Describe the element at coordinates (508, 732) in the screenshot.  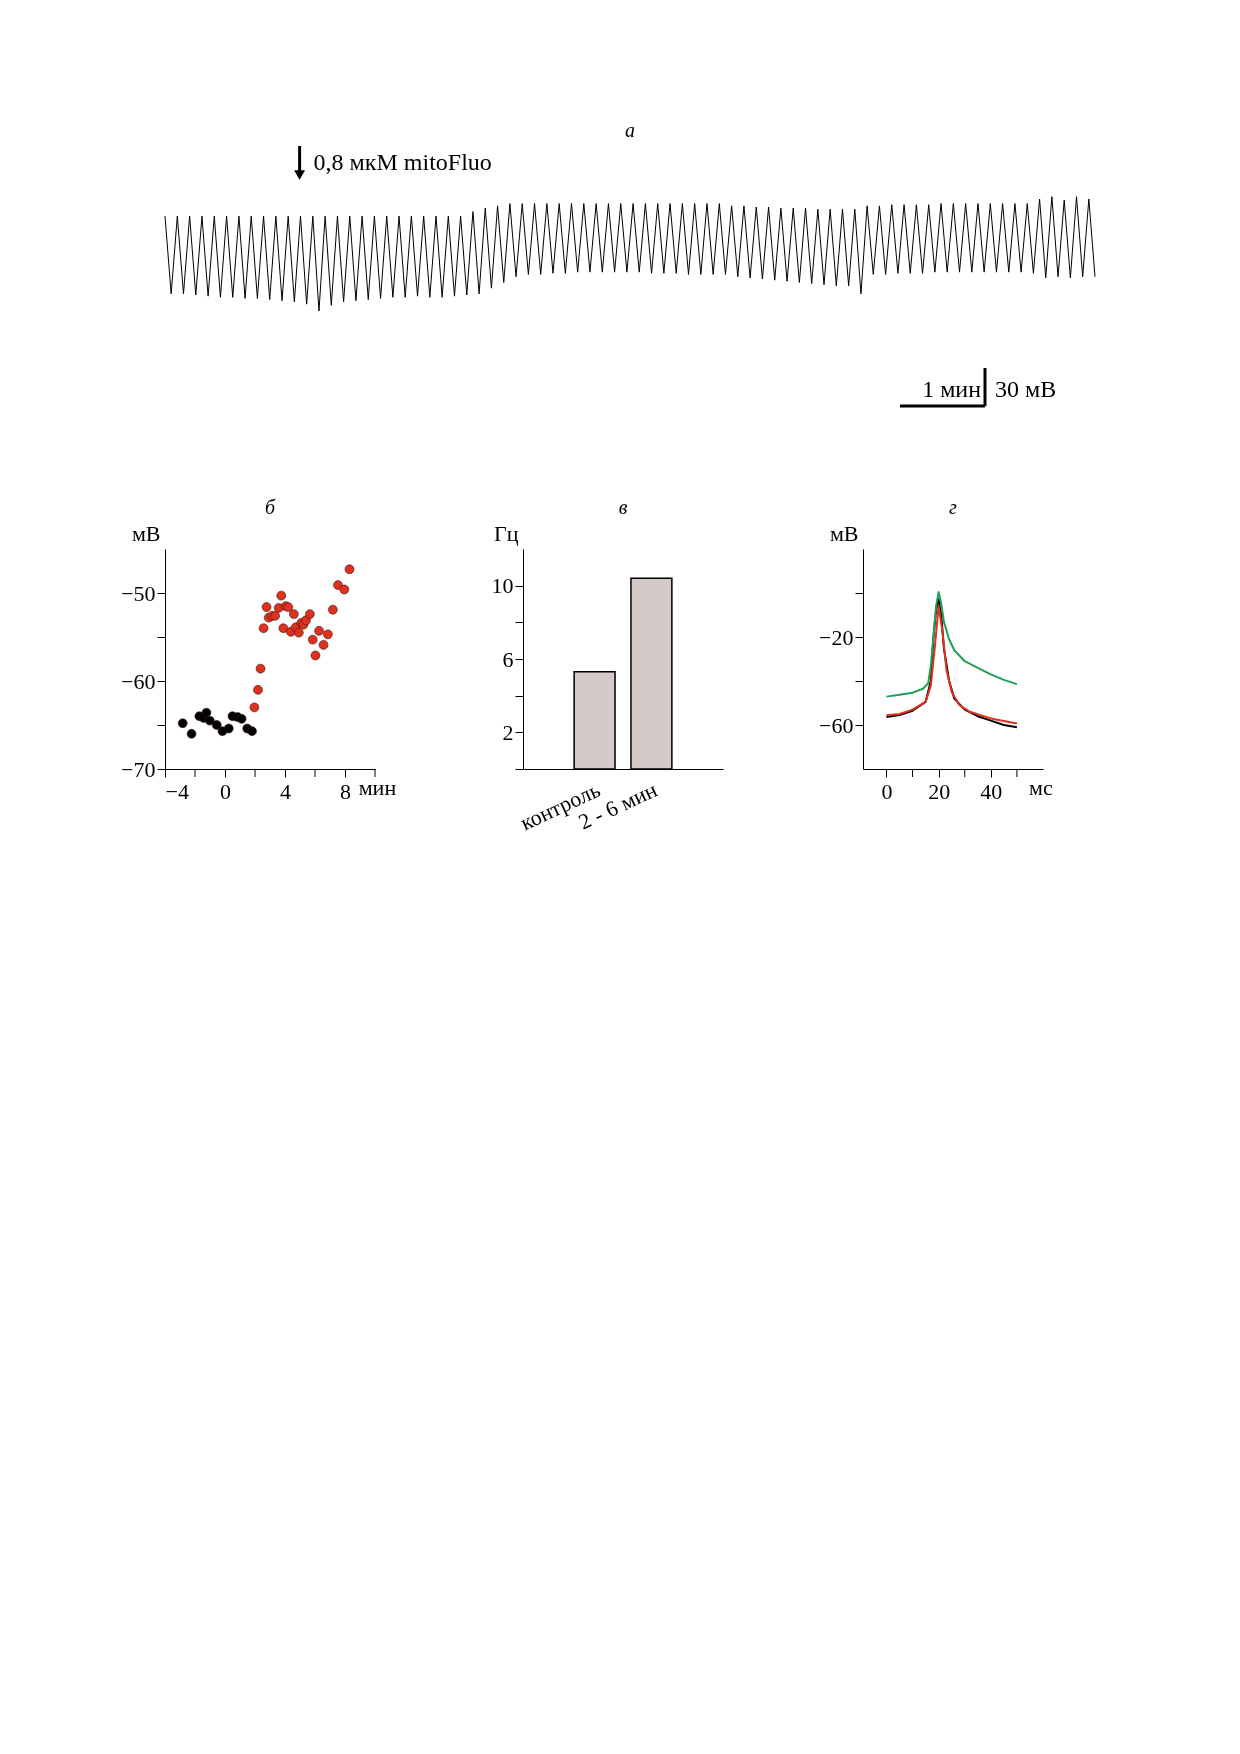
I see `y-tick-label: 2` at that location.